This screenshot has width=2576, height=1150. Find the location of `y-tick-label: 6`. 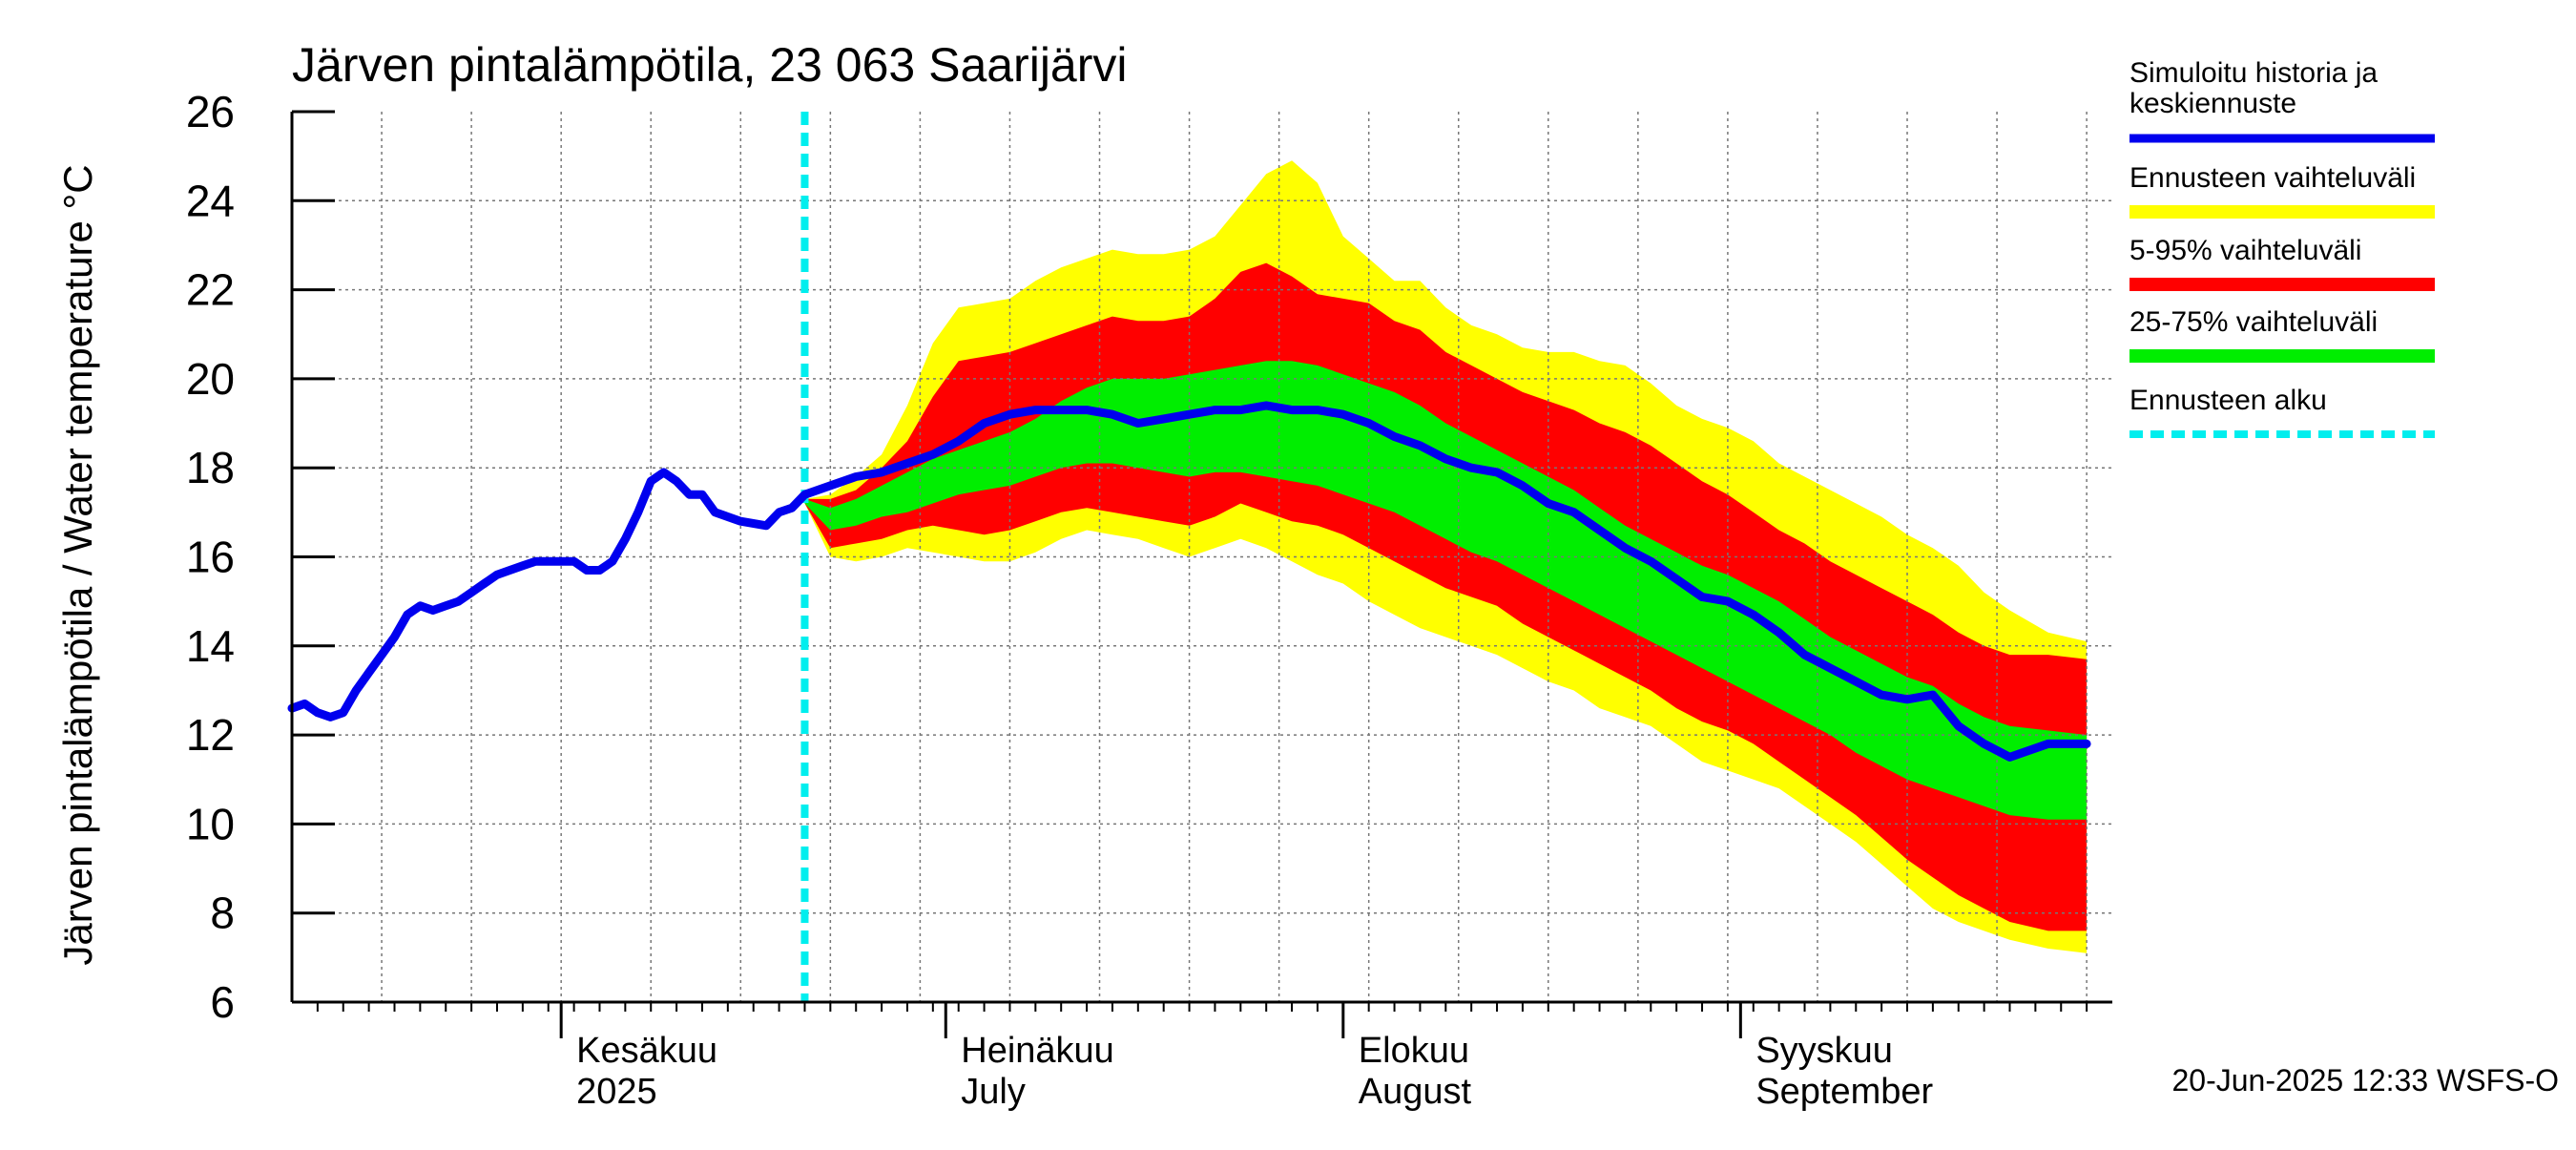

y-tick-label: 6 is located at coordinates (222, 1002).